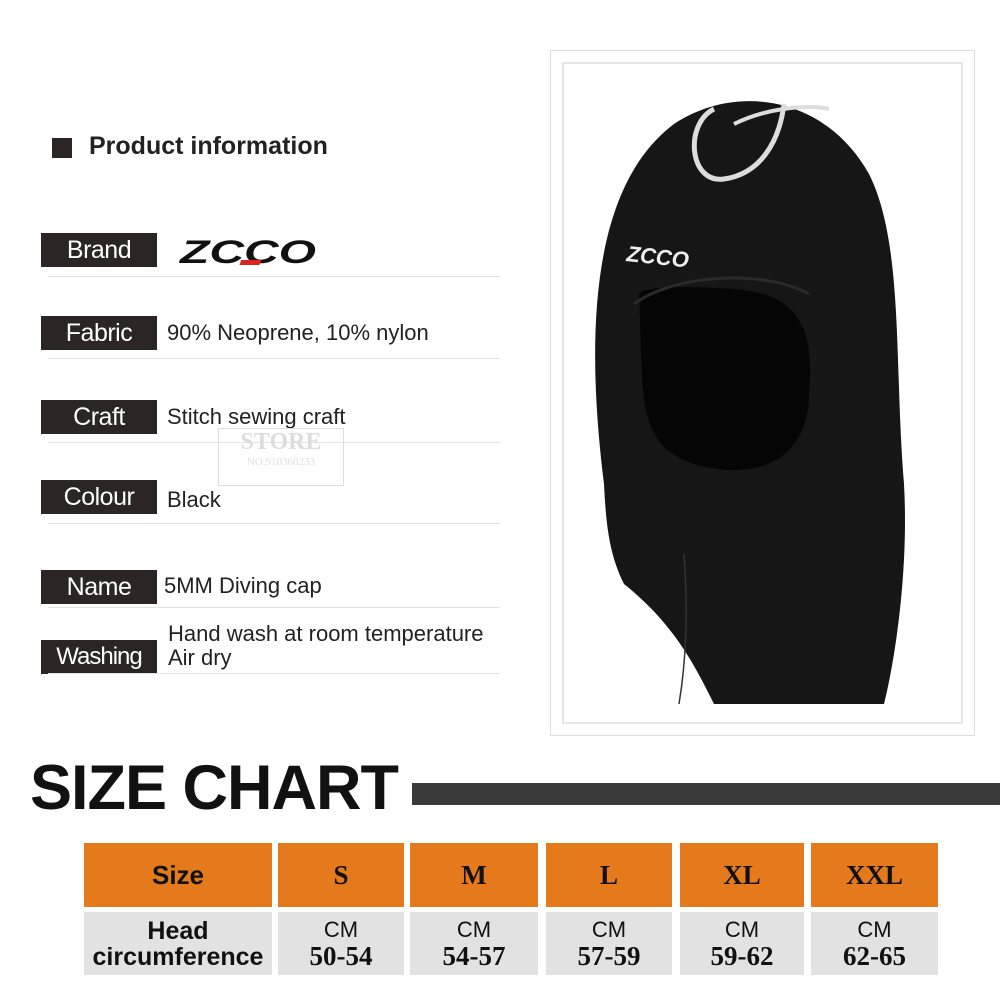 This screenshot has height=1000, width=1000. I want to click on size-cell: XL, so click(742, 875).